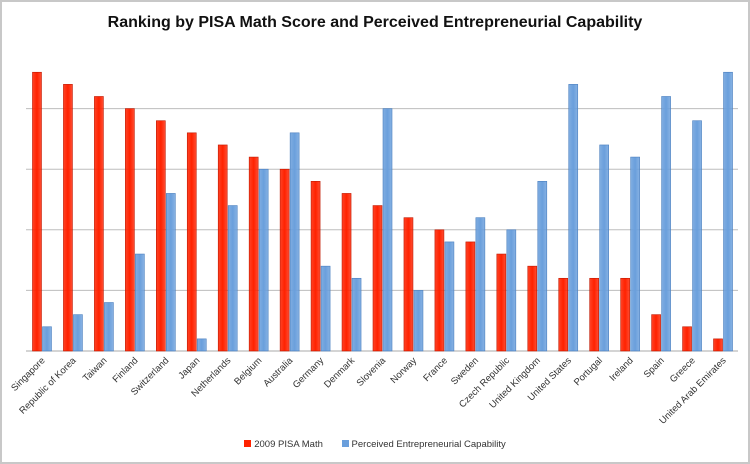 Image resolution: width=750 pixels, height=464 pixels. What do you see at coordinates (588, 371) in the screenshot?
I see `x-tick-label: Portugal` at bounding box center [588, 371].